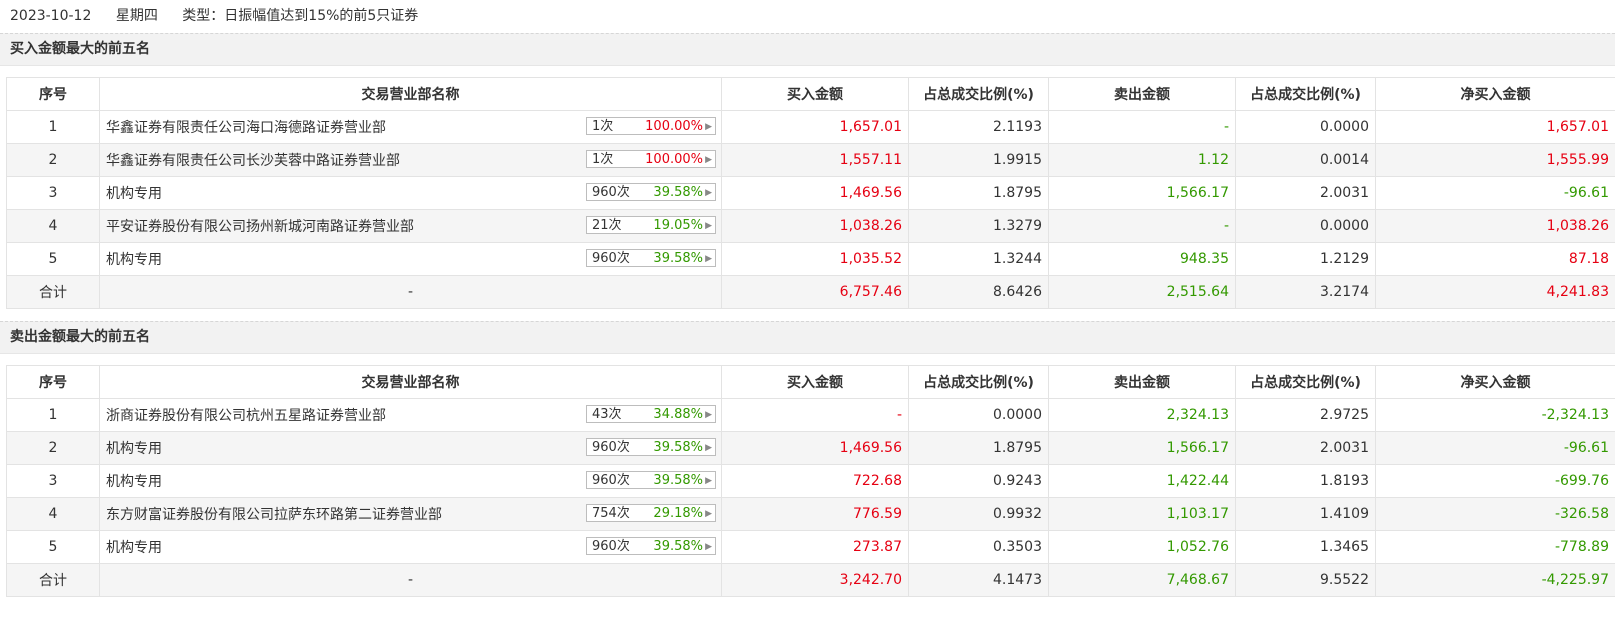  Describe the element at coordinates (1305, 448) in the screenshot. I see `sell-ratio: 2.0031` at that location.